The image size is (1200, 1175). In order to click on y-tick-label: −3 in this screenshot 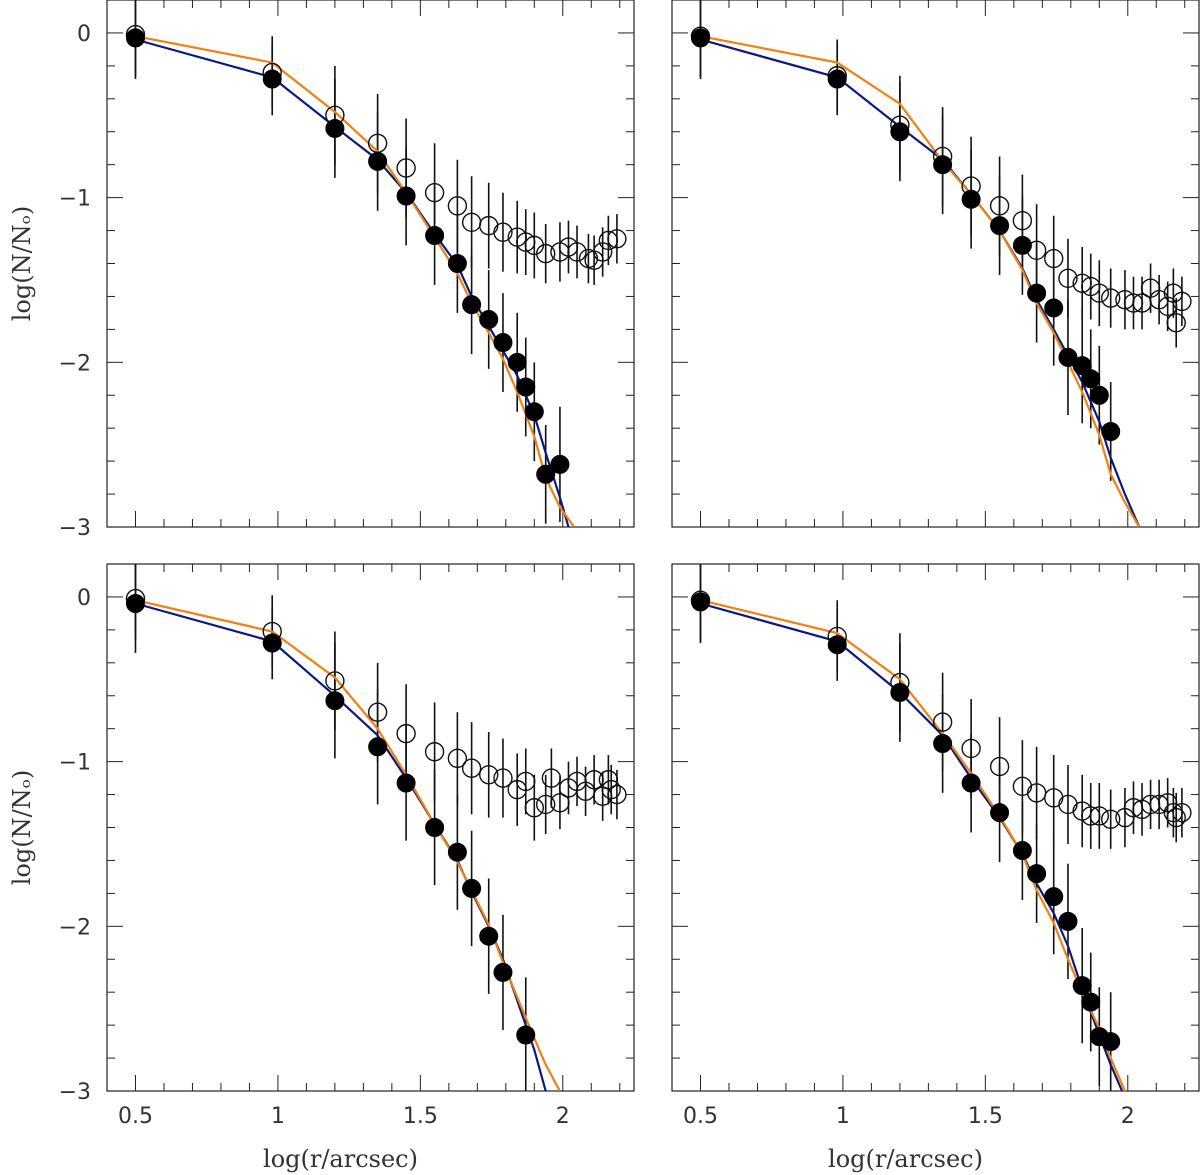, I will do `click(75, 528)`.